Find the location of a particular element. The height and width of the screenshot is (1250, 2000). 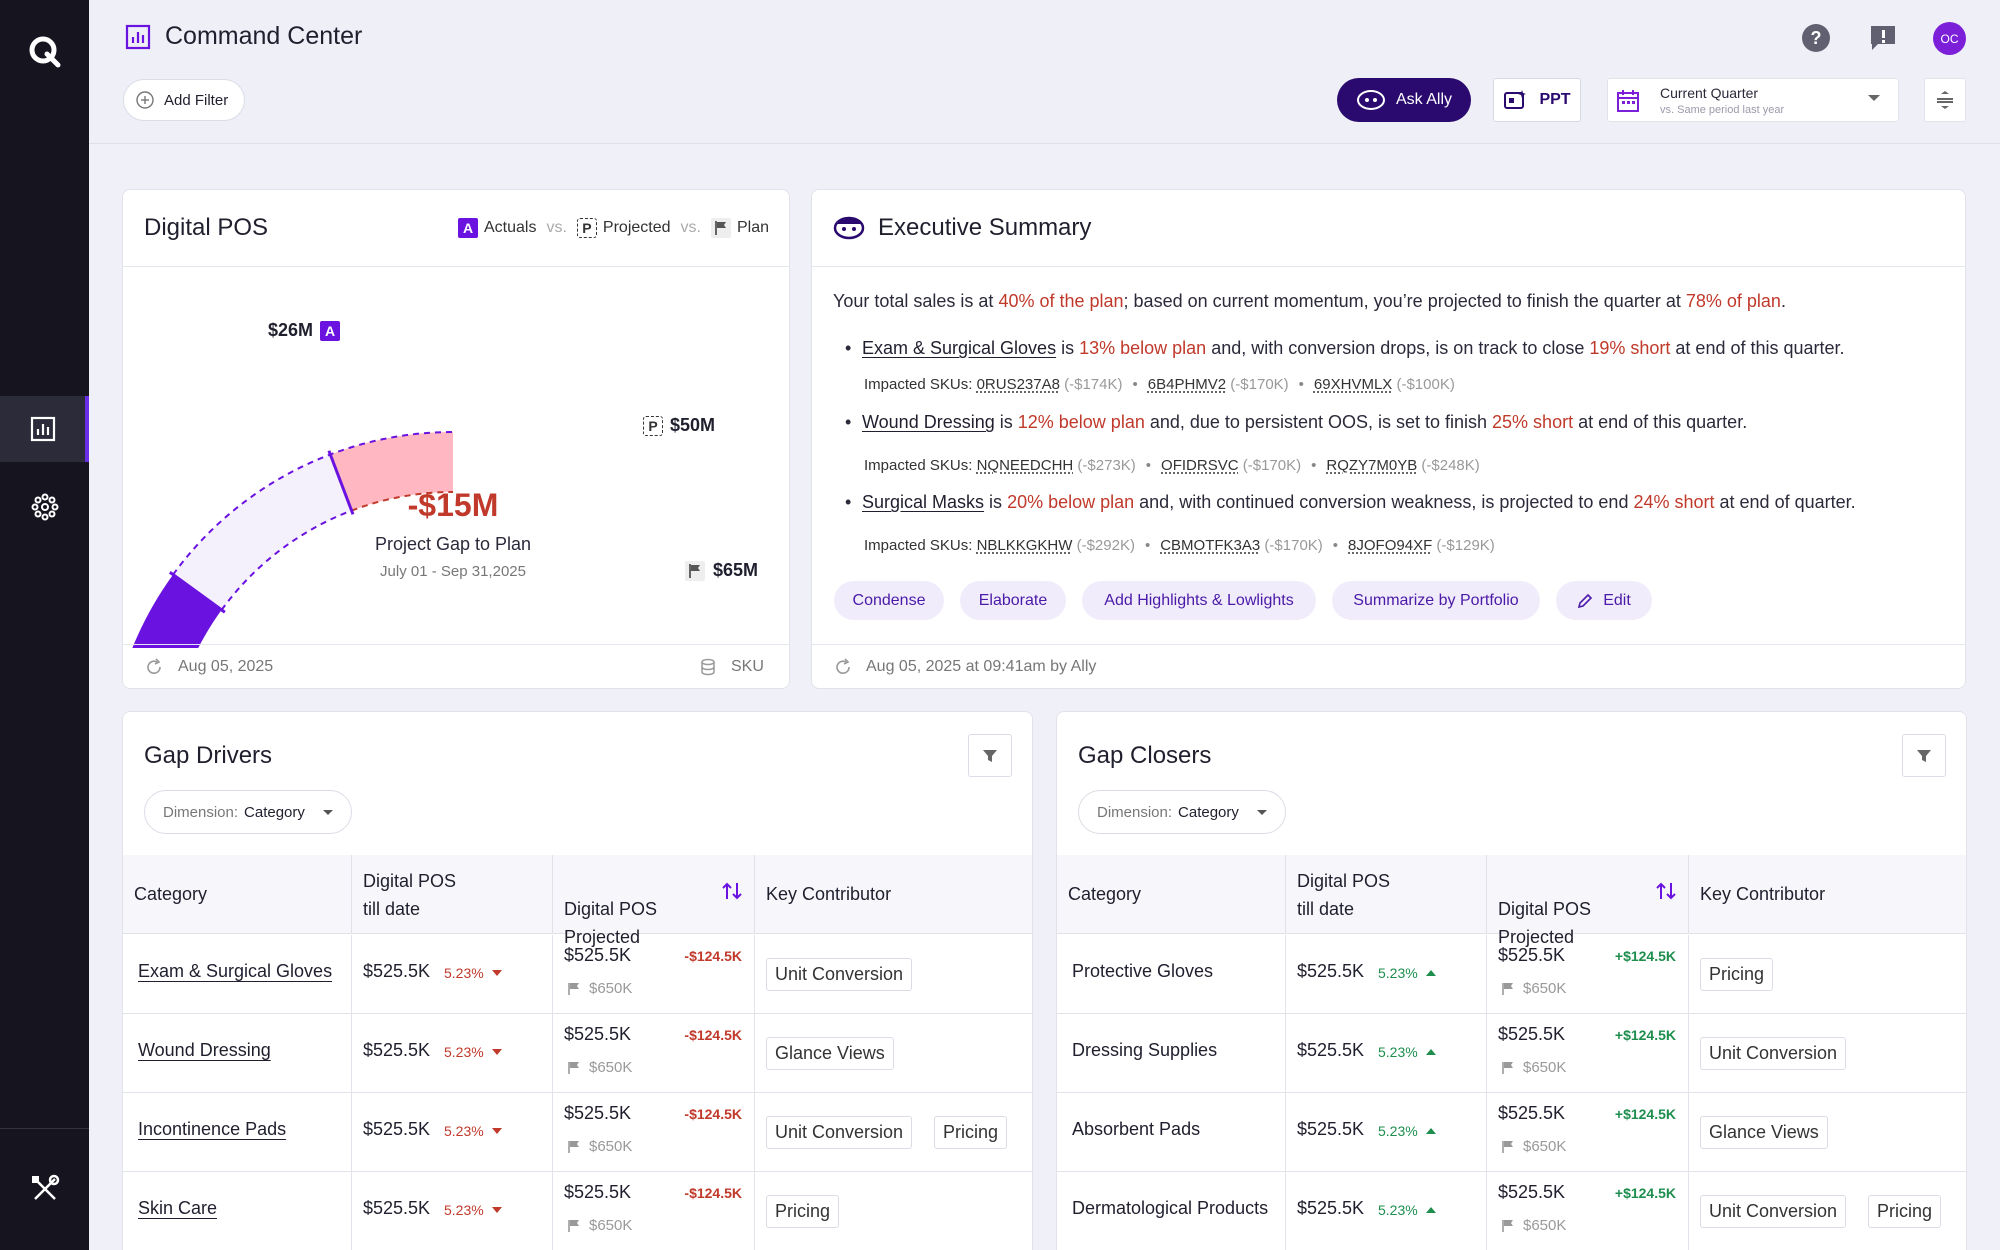

category-cell: Dressing Supplies is located at coordinates (1171, 1053).